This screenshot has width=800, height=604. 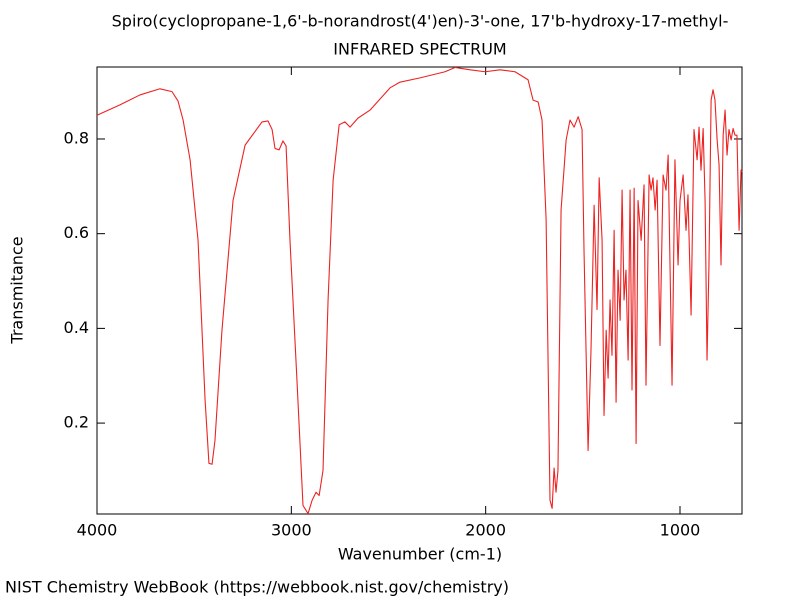 What do you see at coordinates (76, 327) in the screenshot?
I see `y-tick-label: 0.4` at bounding box center [76, 327].